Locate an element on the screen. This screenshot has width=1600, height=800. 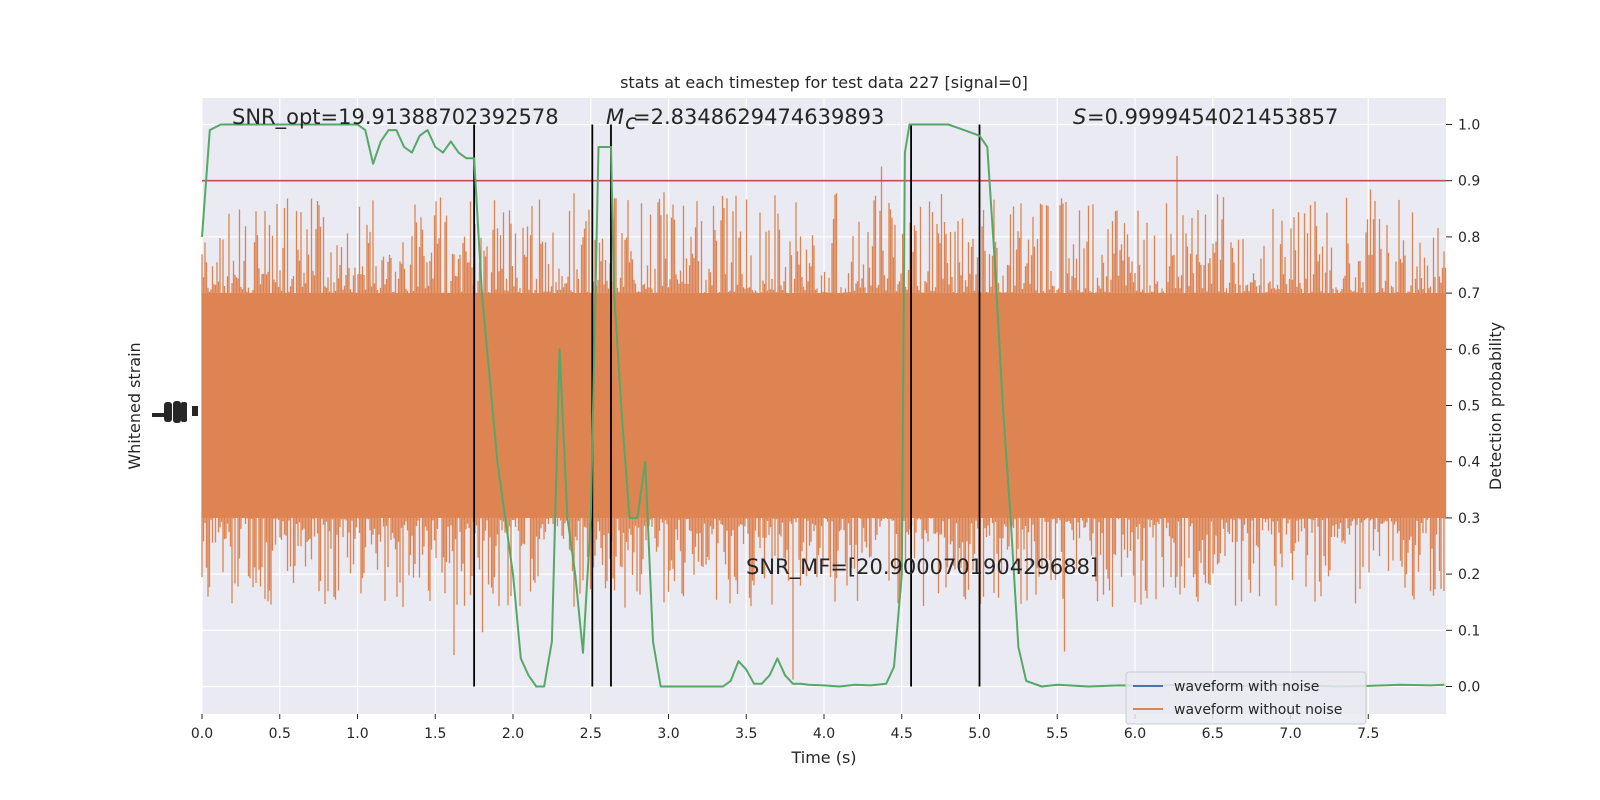
x-tick-label: 4.0 is located at coordinates (824, 734).